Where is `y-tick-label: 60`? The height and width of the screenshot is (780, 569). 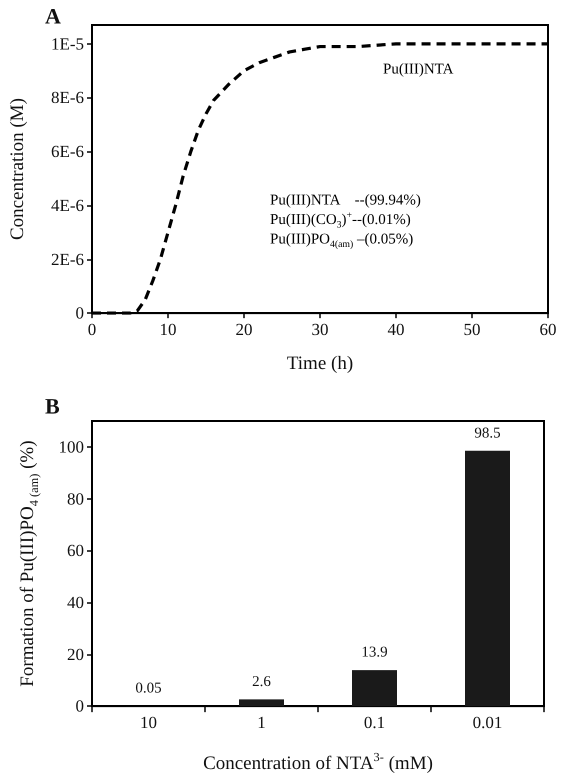
y-tick-label: 60 is located at coordinates (75, 550).